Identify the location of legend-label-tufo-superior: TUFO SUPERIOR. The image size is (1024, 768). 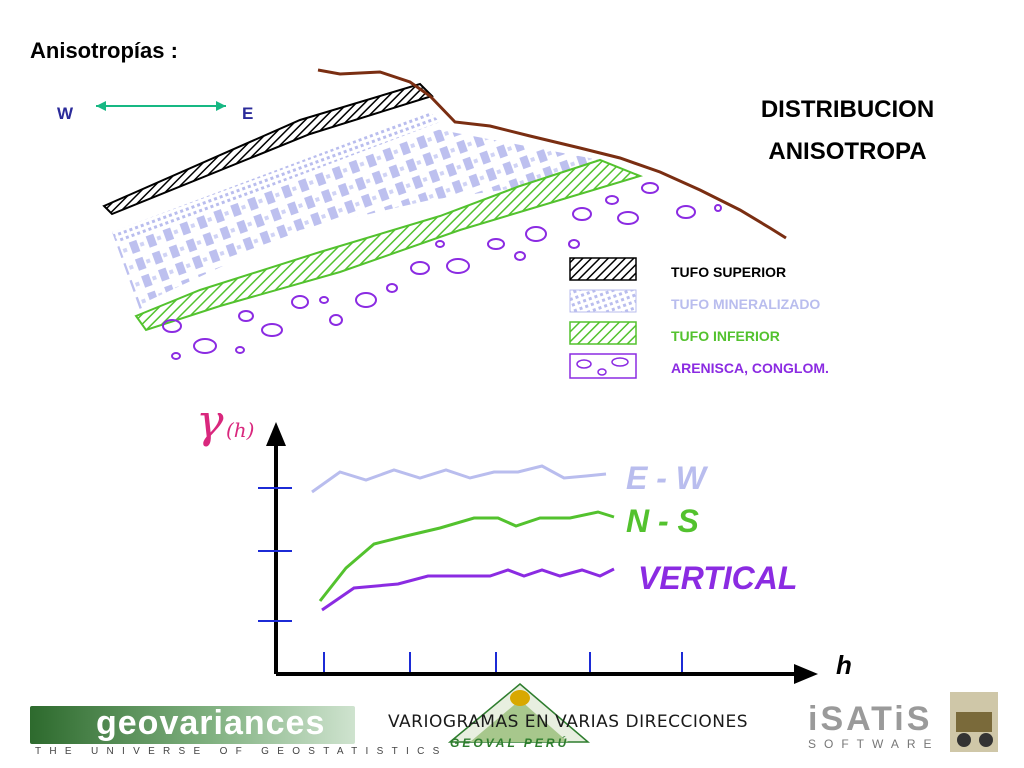
(729, 272).